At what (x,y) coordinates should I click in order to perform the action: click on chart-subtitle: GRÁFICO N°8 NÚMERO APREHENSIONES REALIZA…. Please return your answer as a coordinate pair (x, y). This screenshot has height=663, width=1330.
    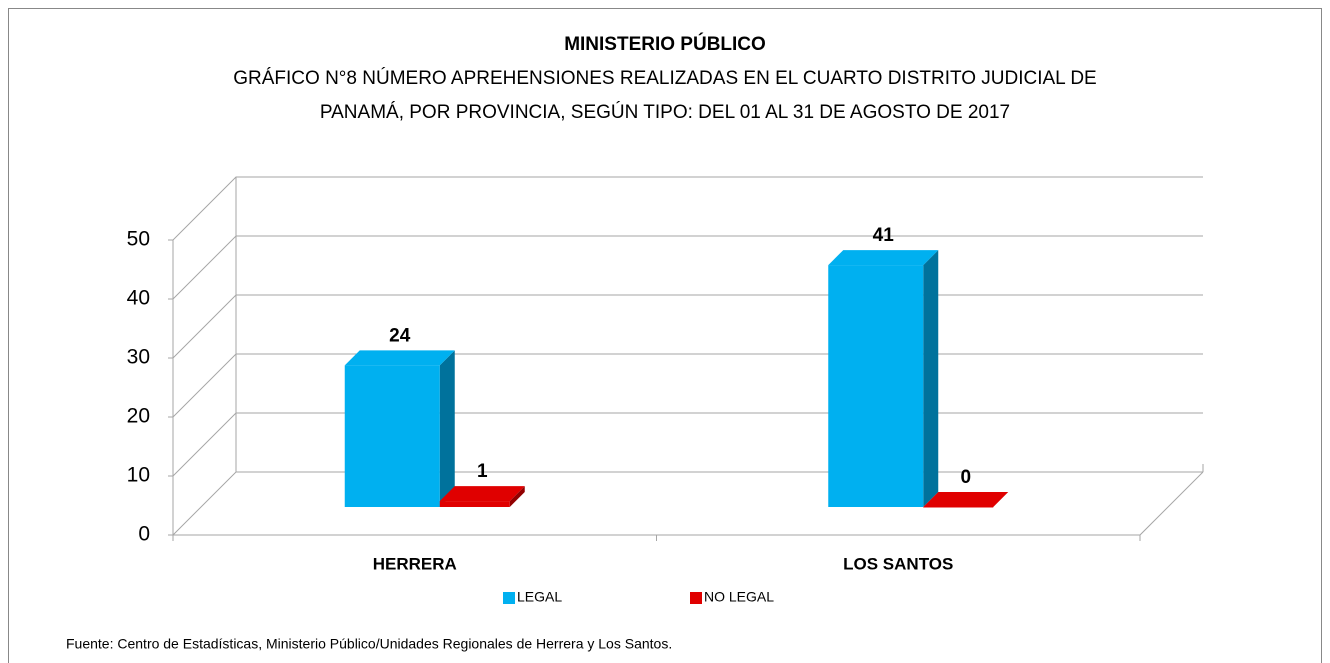
    Looking at the image, I should click on (664, 78).